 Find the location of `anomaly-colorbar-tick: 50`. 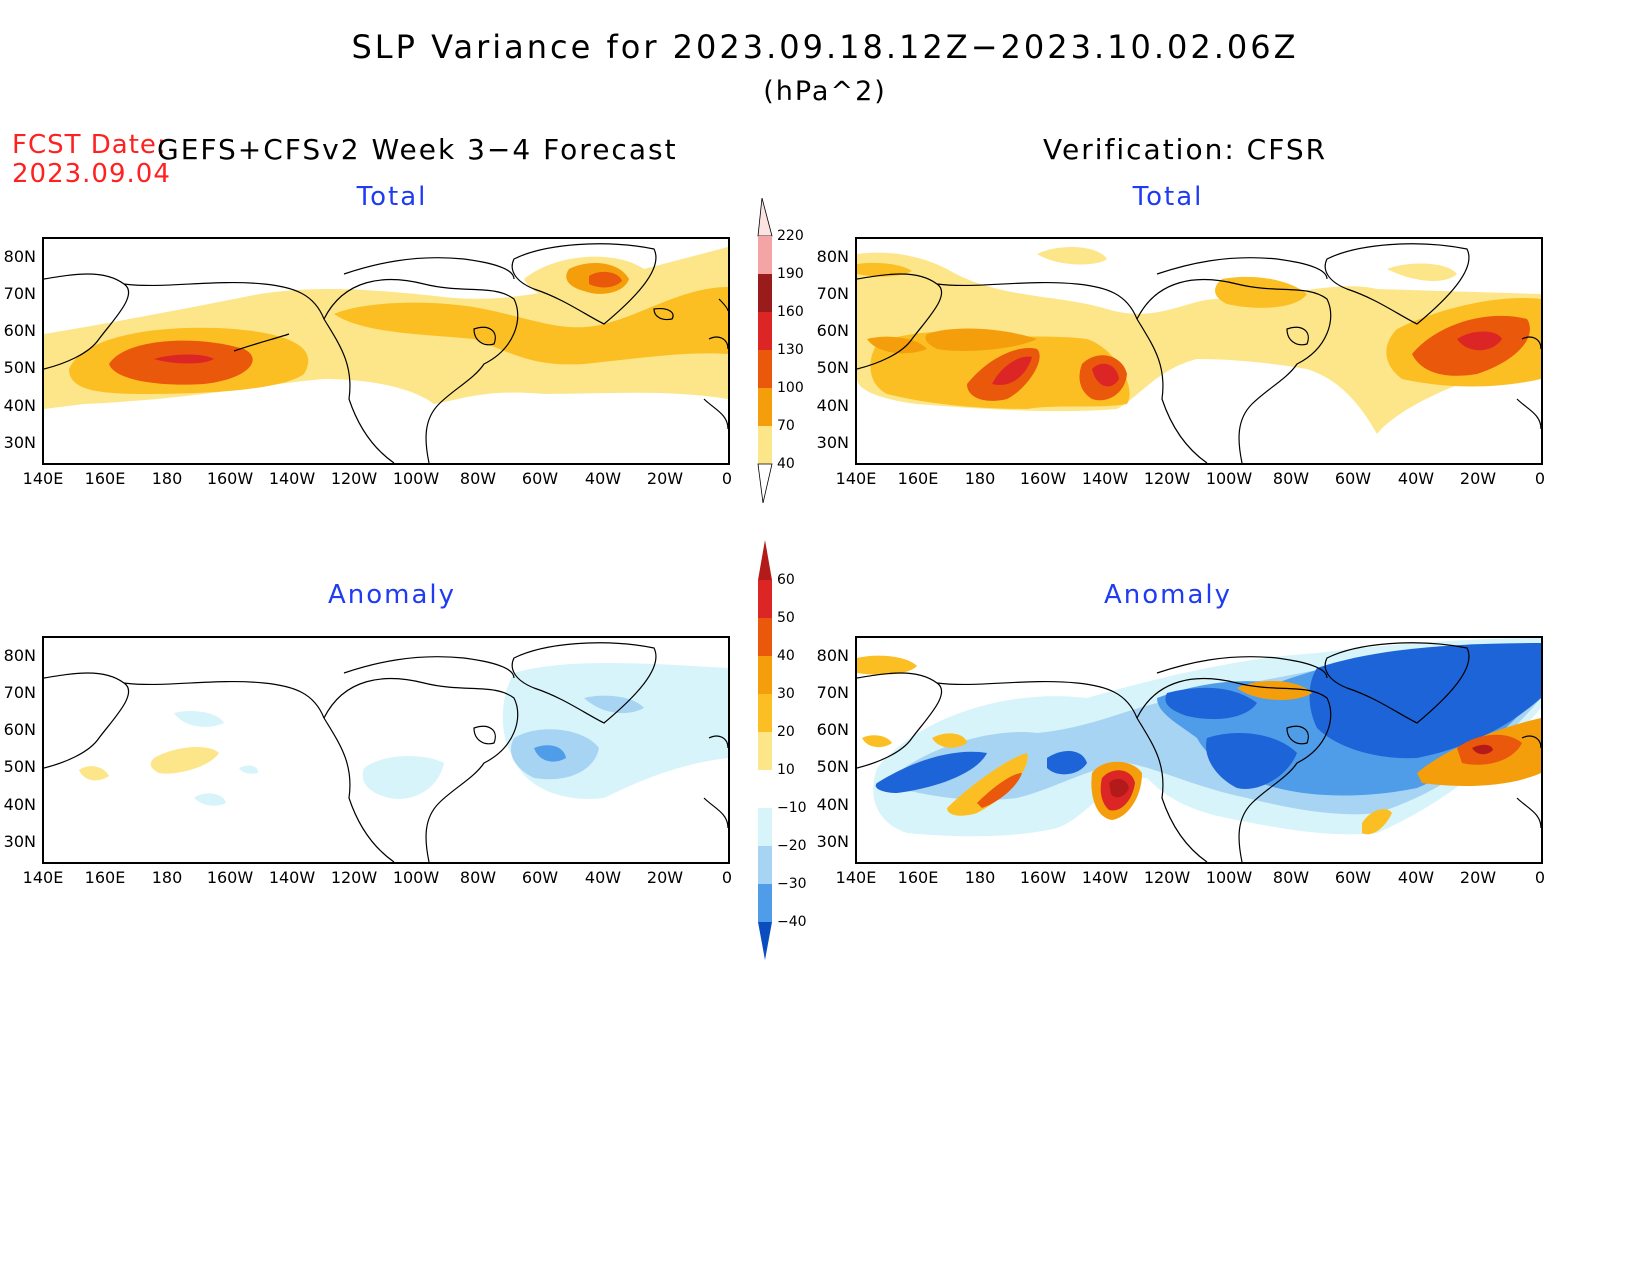

anomaly-colorbar-tick: 50 is located at coordinates (786, 618).